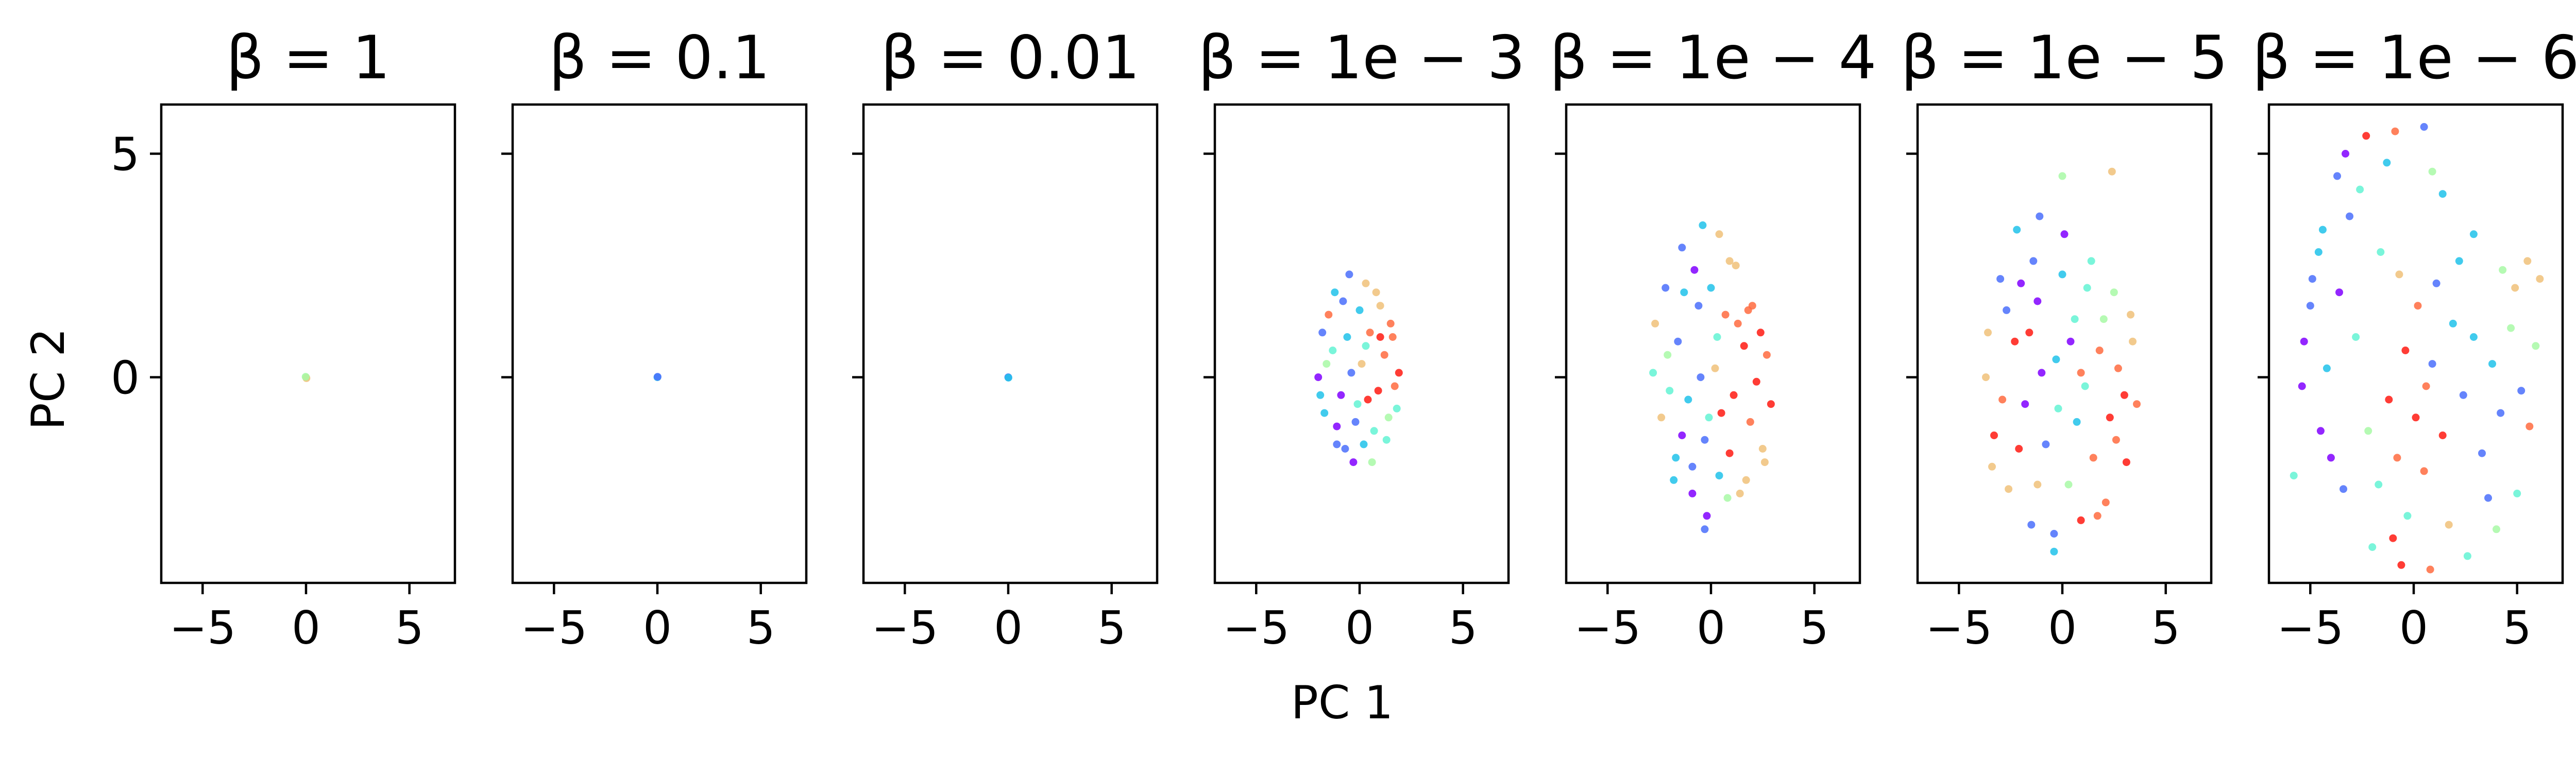  Describe the element at coordinates (1713, 58) in the screenshot. I see `panel-title: β = 1e − 4` at that location.